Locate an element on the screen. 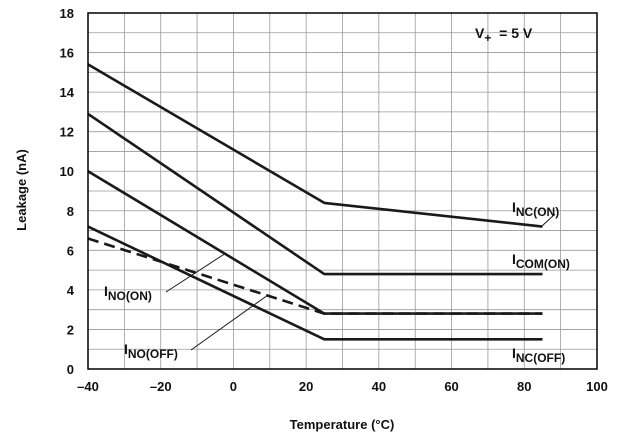 The image size is (618, 440). label-i-nc-on-main: I is located at coordinates (514, 207).